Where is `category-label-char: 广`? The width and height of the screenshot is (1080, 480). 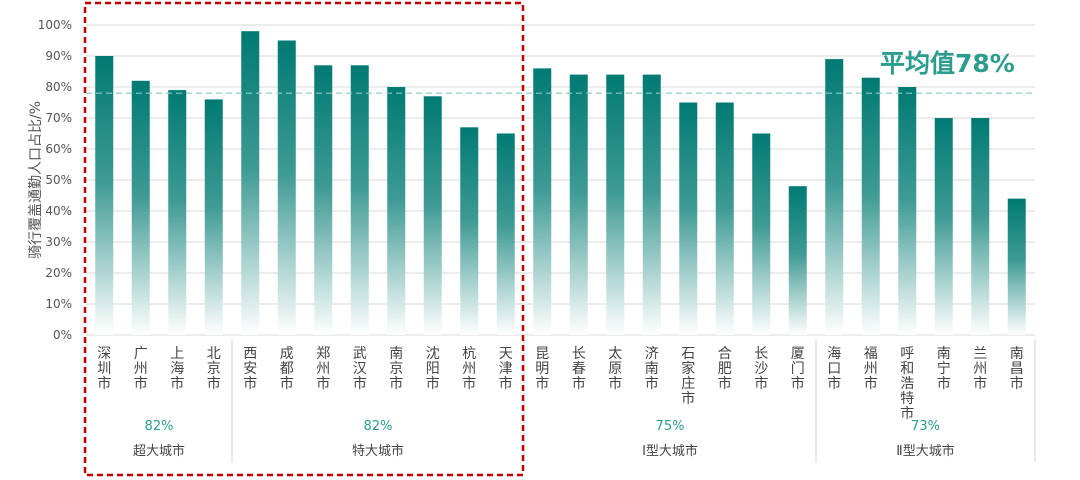 category-label-char: 广 is located at coordinates (141, 354).